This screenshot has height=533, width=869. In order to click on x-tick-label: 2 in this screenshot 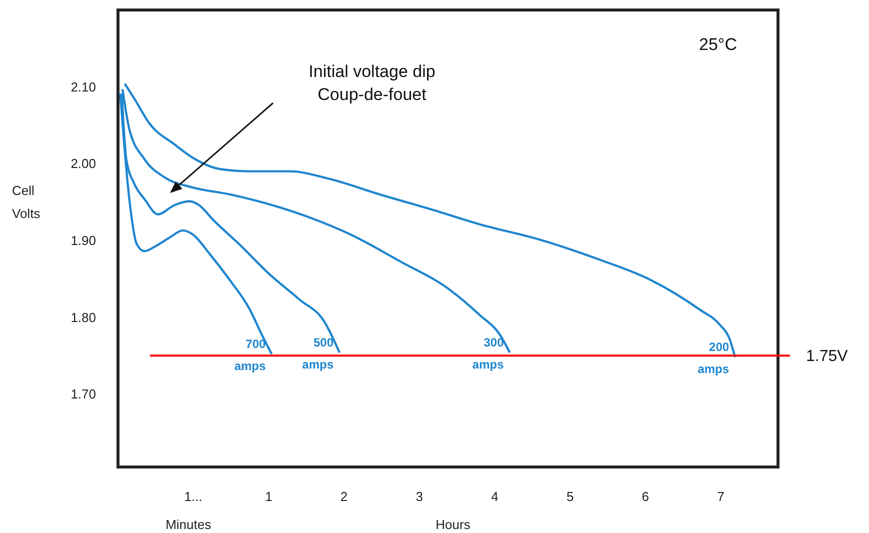, I will do `click(344, 496)`.